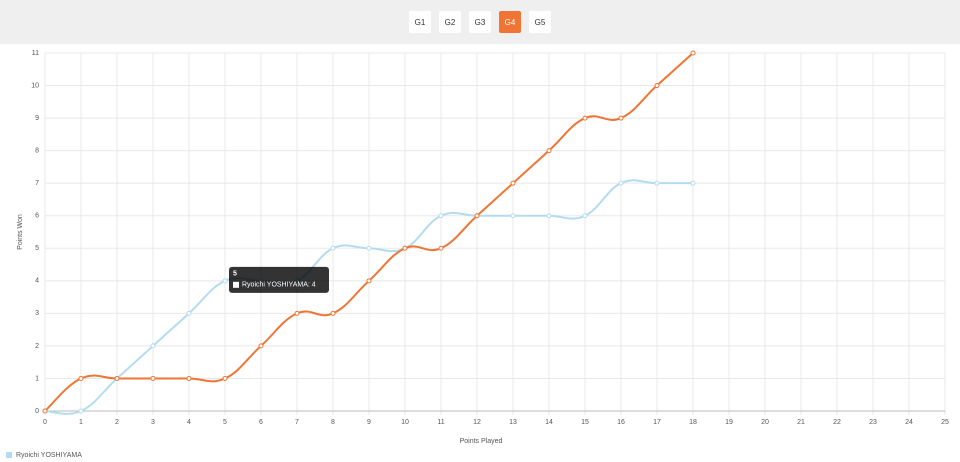 This screenshot has height=462, width=960. Describe the element at coordinates (37, 281) in the screenshot. I see `y-tick-label: 4` at that location.